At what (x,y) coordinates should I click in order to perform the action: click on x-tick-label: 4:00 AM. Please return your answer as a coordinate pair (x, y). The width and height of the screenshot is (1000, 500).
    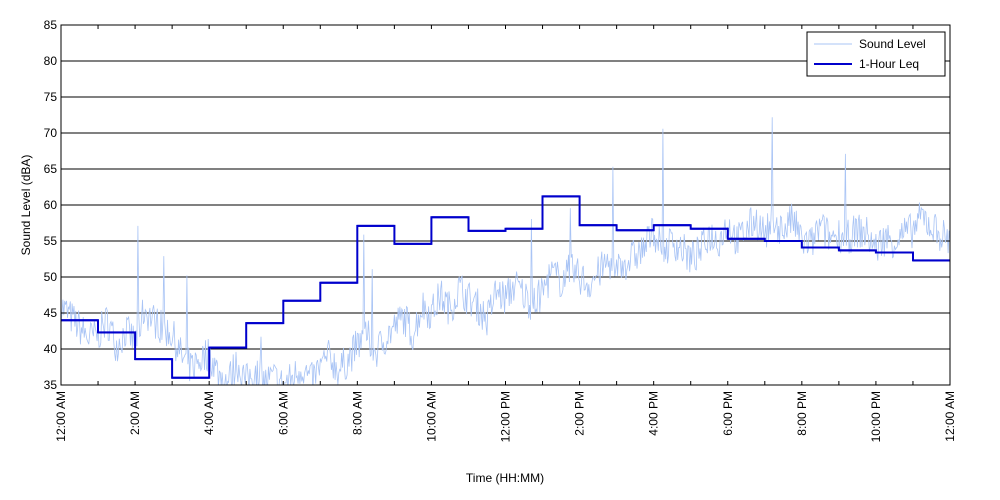
    Looking at the image, I should click on (209, 413).